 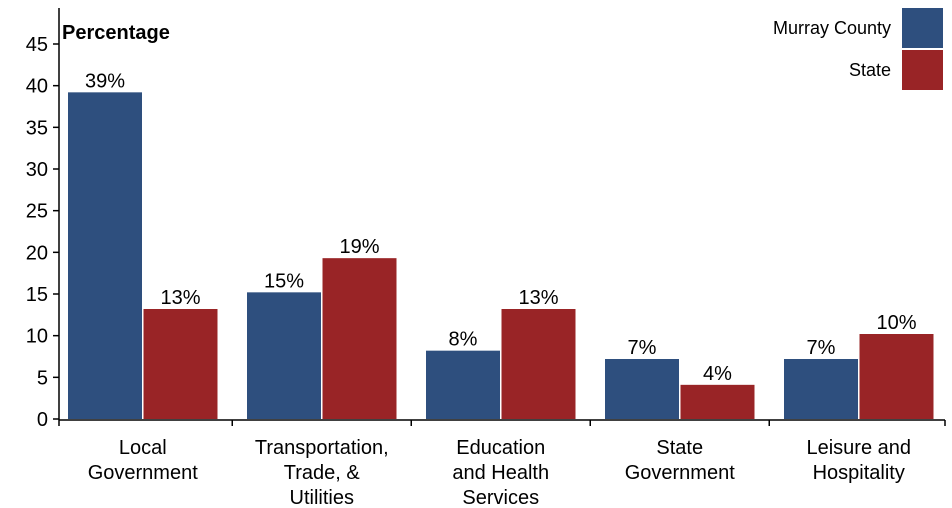 What do you see at coordinates (359, 247) in the screenshot?
I see `data-label: 19%` at bounding box center [359, 247].